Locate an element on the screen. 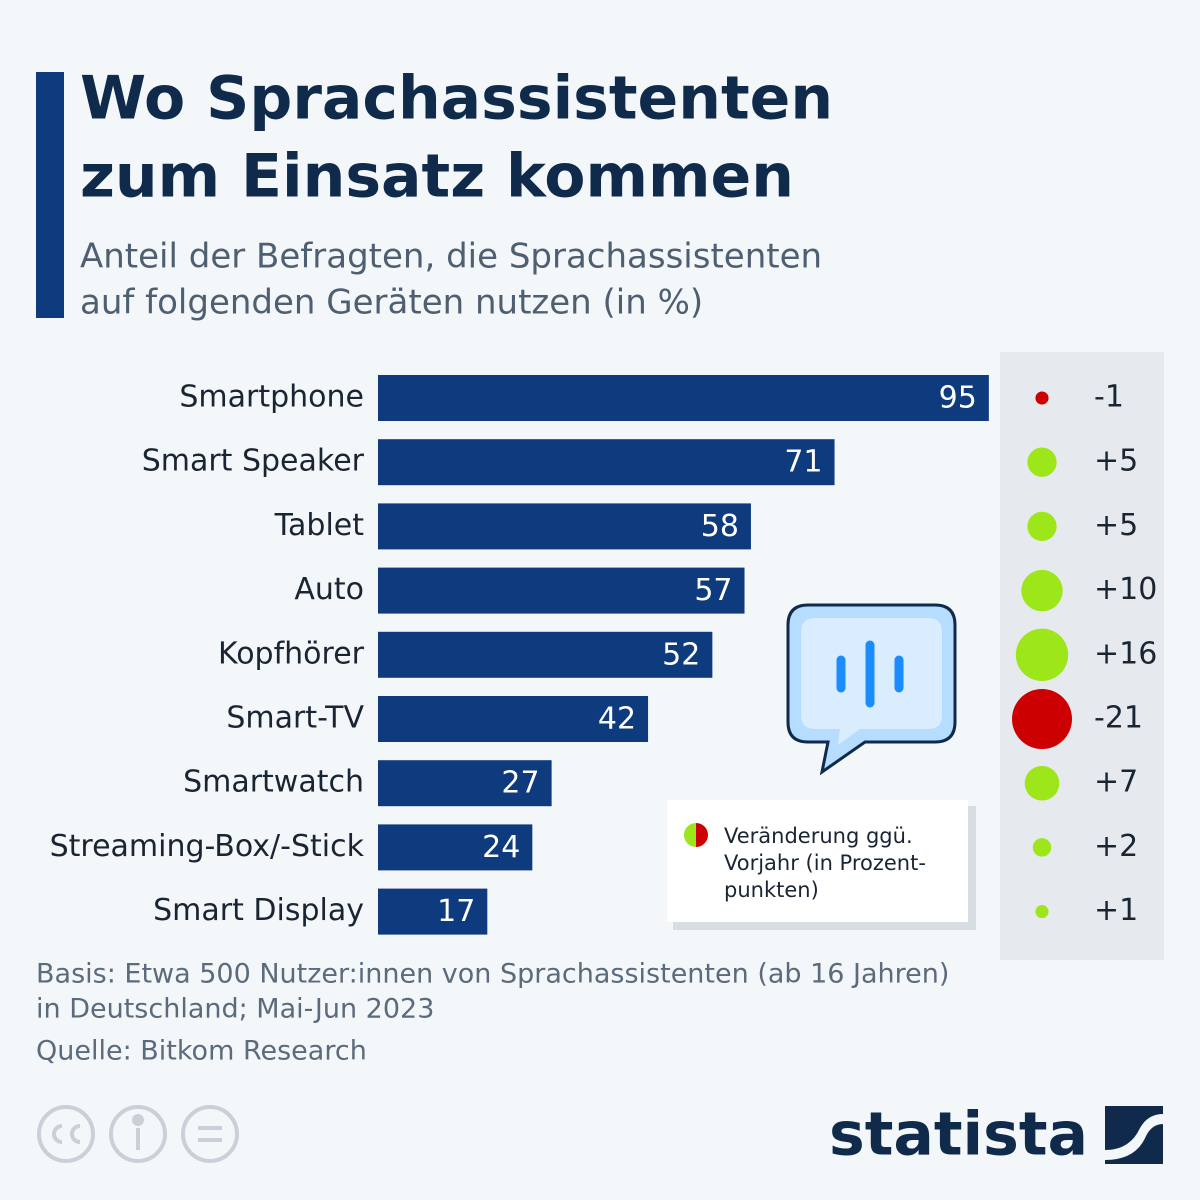 The image size is (1200, 1200). note: in Deutschland; Mai-Jun 2023 is located at coordinates (235, 1009).